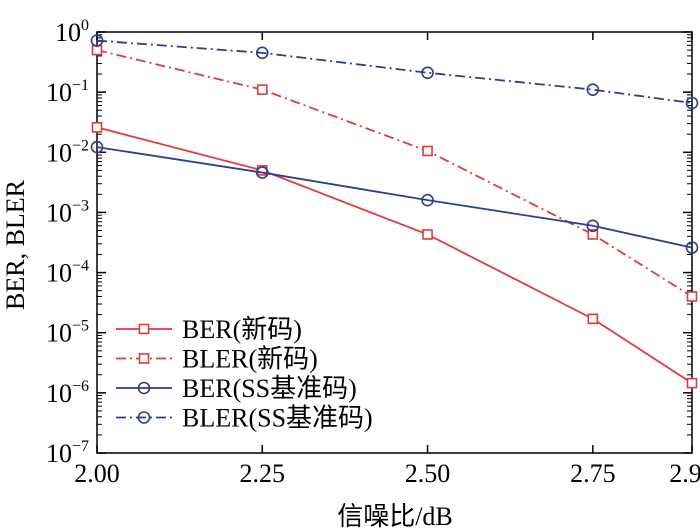  What do you see at coordinates (67, 212) in the screenshot?
I see `y-tick-label: 10⁻³` at bounding box center [67, 212].